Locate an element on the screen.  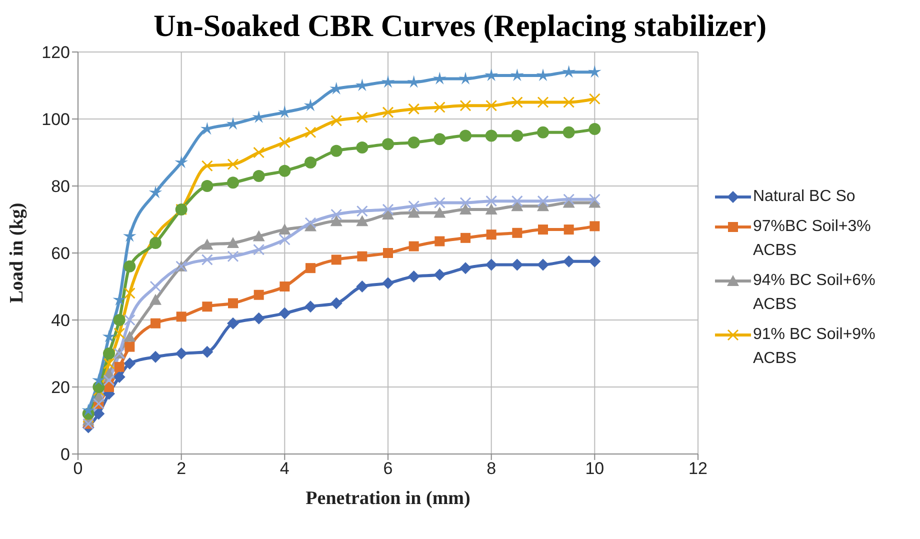
y-tick-label: 100 is located at coordinates (56, 120).